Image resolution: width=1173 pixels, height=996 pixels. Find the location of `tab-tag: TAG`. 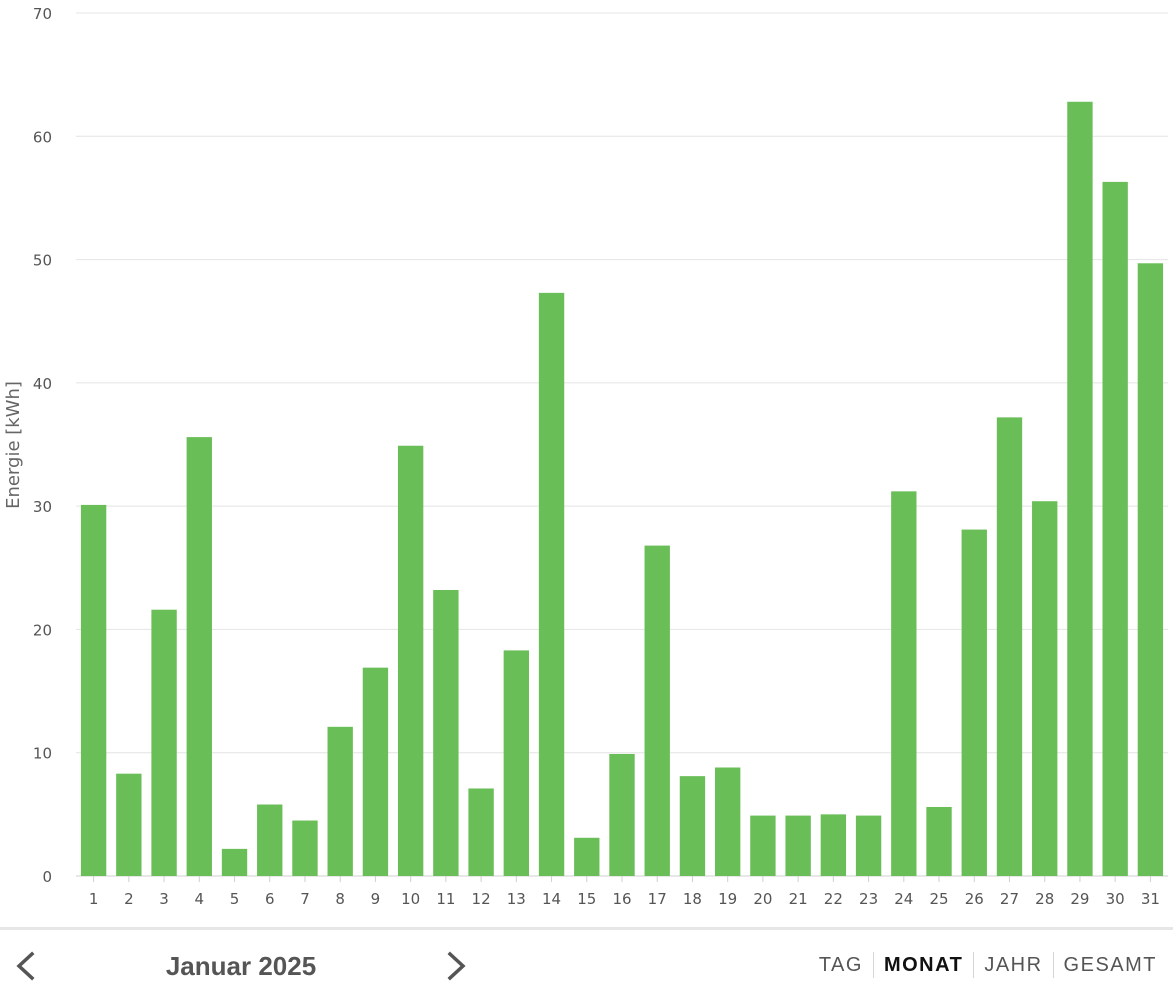

tab-tag: TAG is located at coordinates (840, 964).